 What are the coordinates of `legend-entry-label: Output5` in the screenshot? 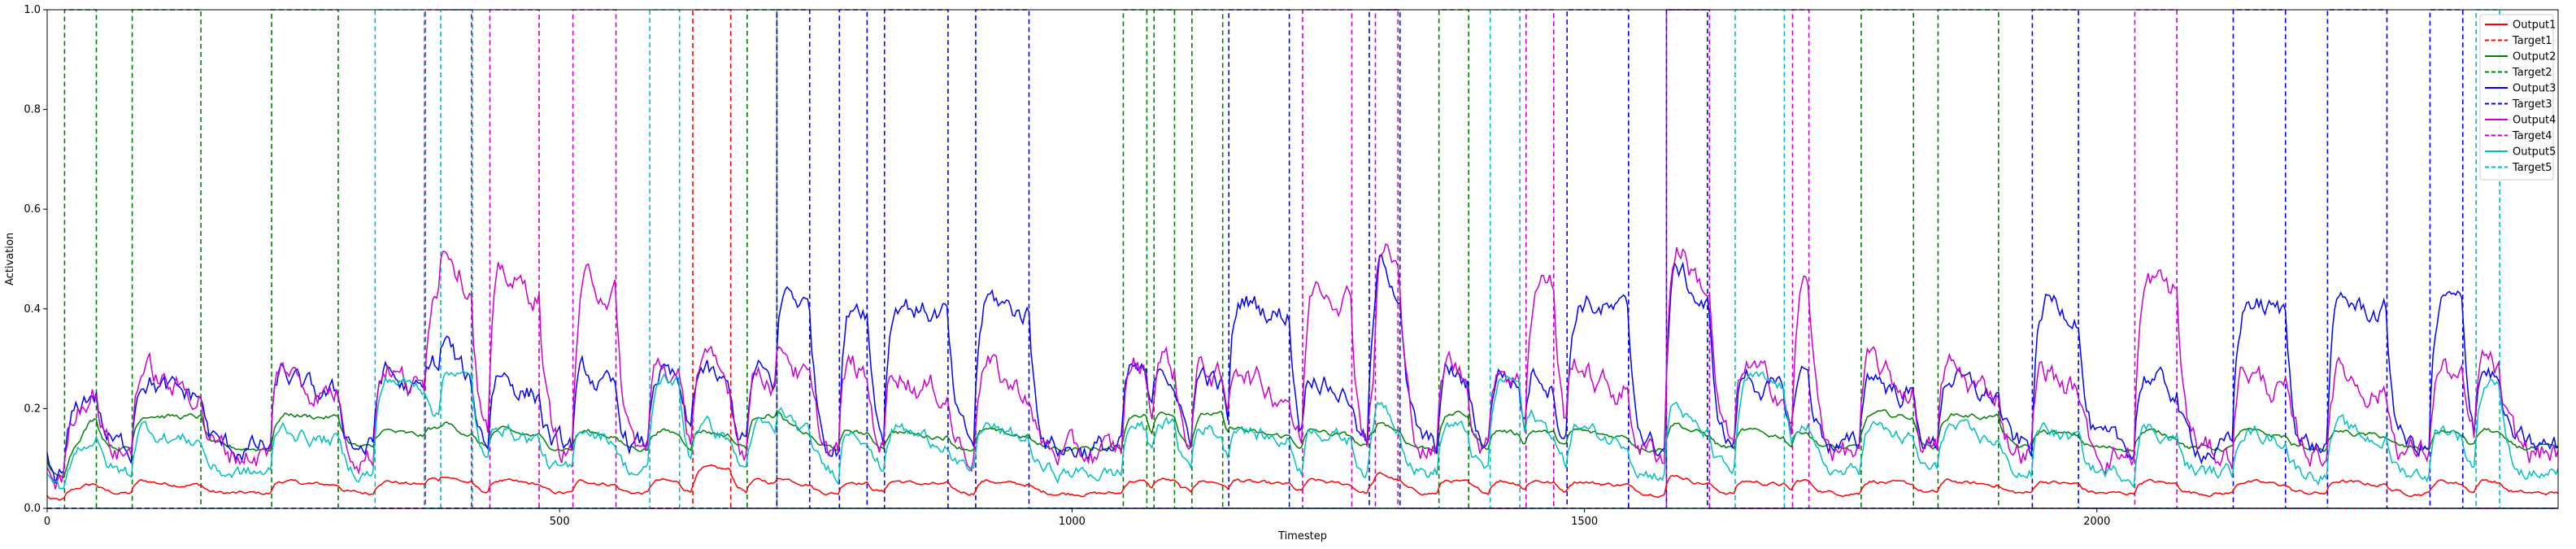 It's located at (2535, 152).